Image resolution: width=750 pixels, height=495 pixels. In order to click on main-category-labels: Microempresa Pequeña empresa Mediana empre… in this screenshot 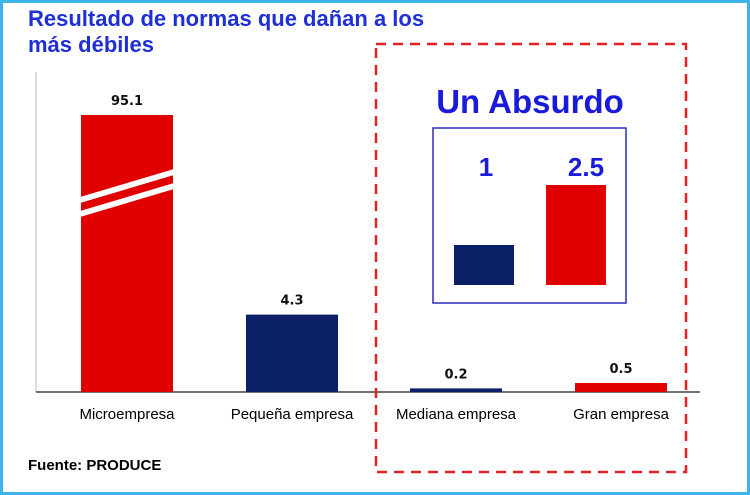, I will do `click(374, 414)`.